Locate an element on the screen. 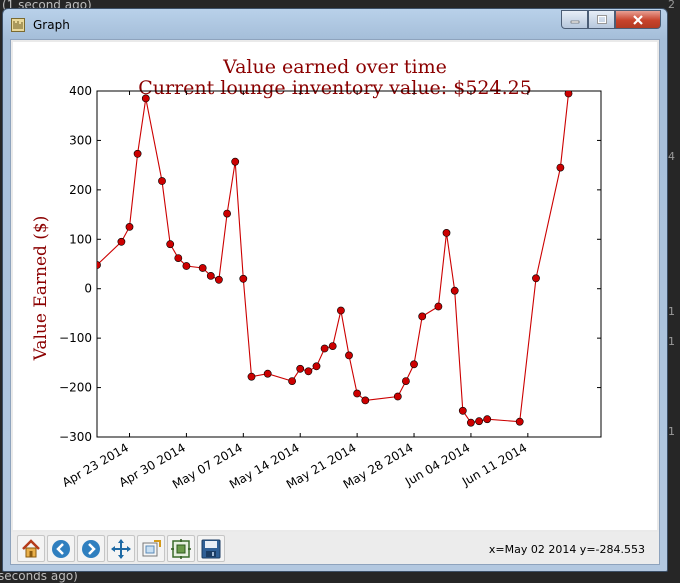 This screenshot has height=583, width=680. cursor-coordinates: x=May 02 2014 y=-284.553 is located at coordinates (566, 549).